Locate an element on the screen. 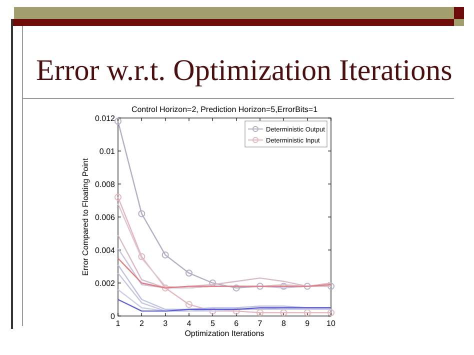 This screenshot has width=474, height=355. x-axis-title: Optimization Iterations is located at coordinates (224, 333).